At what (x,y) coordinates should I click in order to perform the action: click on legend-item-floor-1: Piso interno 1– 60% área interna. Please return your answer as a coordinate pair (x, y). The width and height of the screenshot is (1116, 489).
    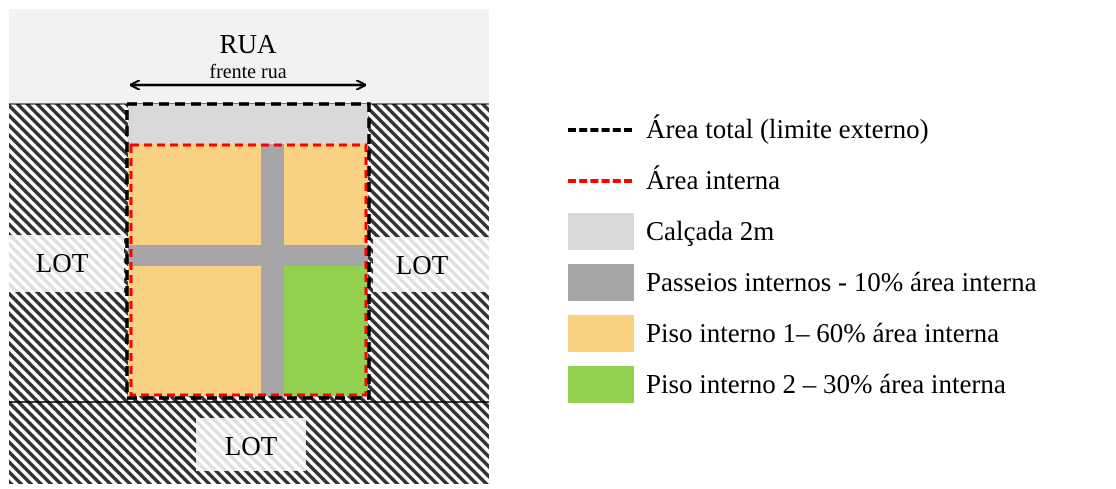
    Looking at the image, I should click on (842, 333).